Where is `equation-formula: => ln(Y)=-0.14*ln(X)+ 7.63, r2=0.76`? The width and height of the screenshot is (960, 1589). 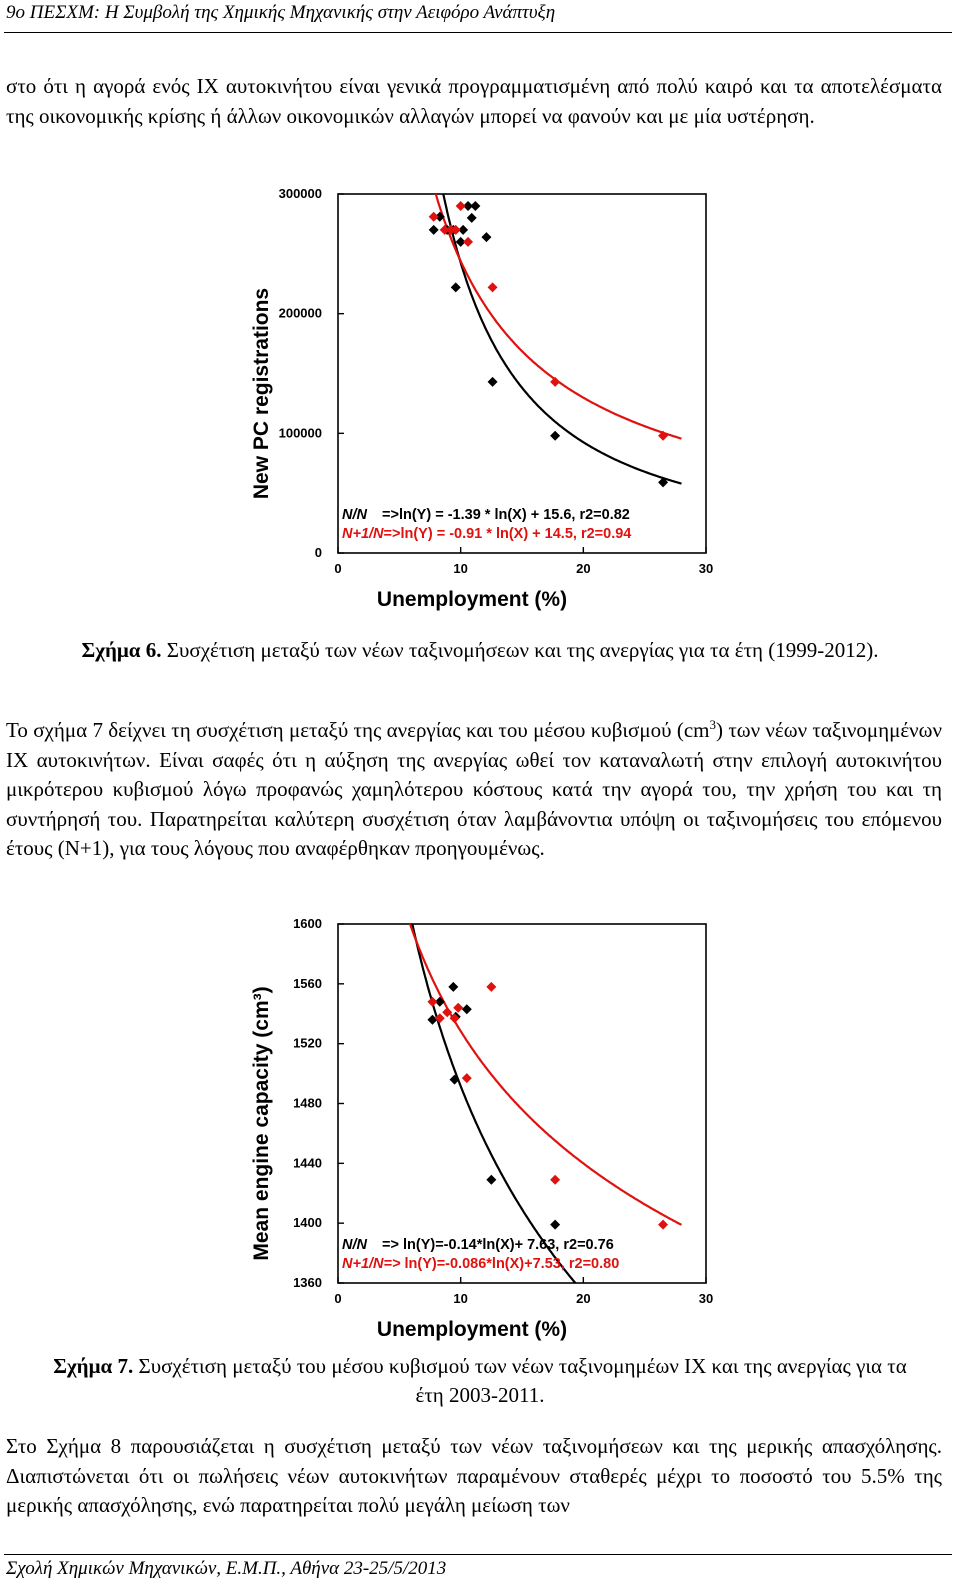
equation-formula: => ln(Y)=-0.14*ln(X)+ 7.63, r2=0.76 is located at coordinates (496, 1245).